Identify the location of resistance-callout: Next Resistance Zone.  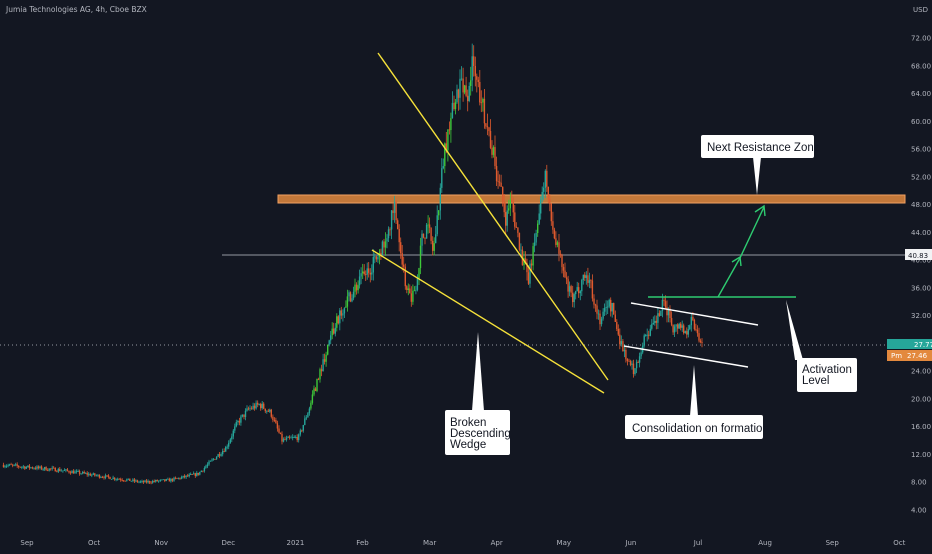
(760, 165).